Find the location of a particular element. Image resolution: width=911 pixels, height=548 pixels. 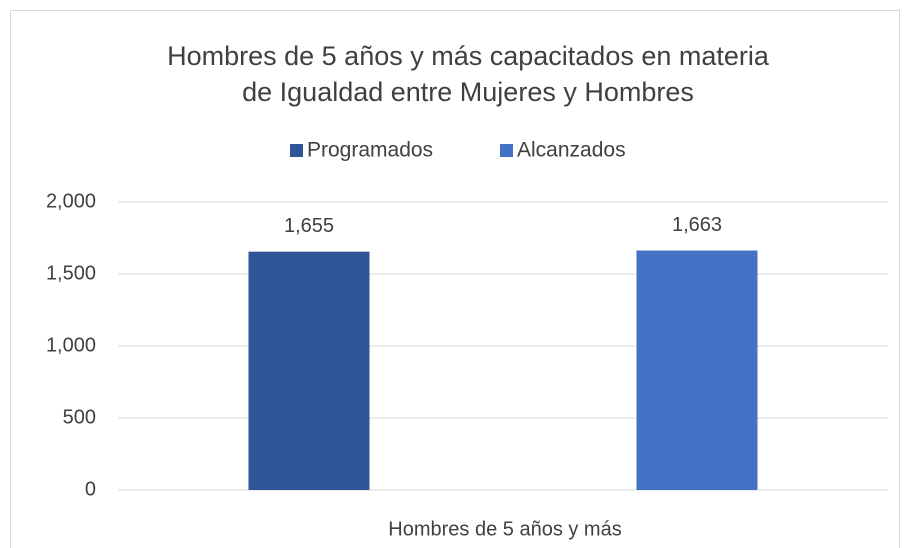

y-tick-label: 1,500 is located at coordinates (71, 273).